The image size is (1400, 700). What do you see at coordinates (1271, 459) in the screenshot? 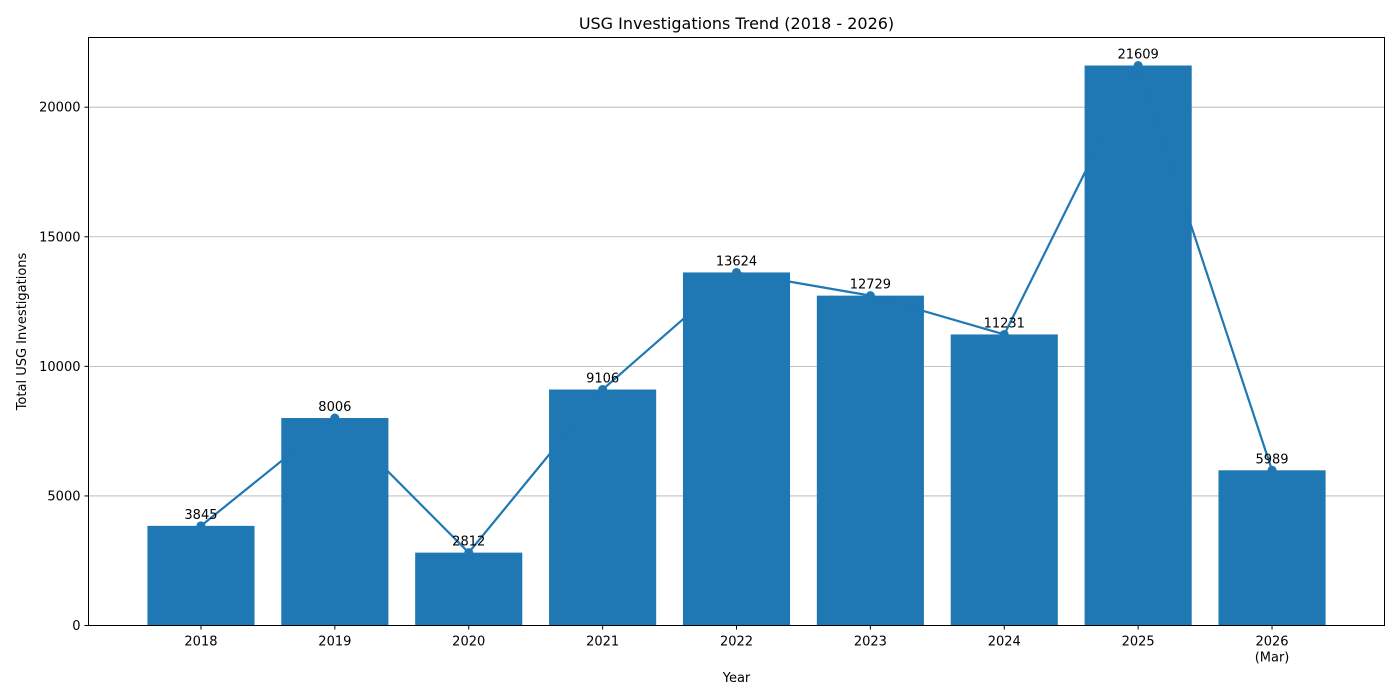
I see `data-label: 5989` at bounding box center [1271, 459].